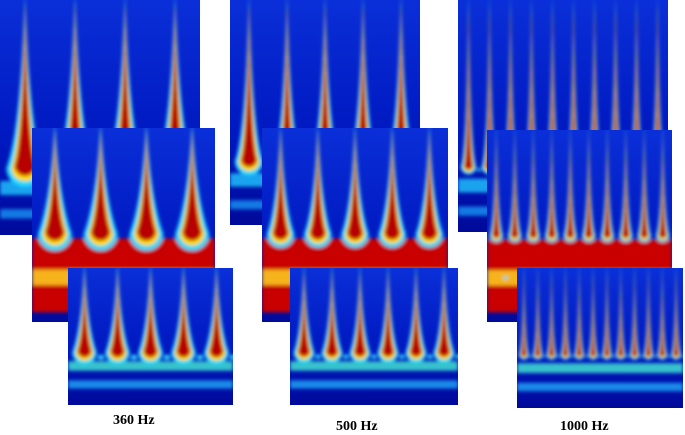 The image size is (685, 435). Describe the element at coordinates (584, 426) in the screenshot. I see `frequency-label: 1000 Hz` at that location.